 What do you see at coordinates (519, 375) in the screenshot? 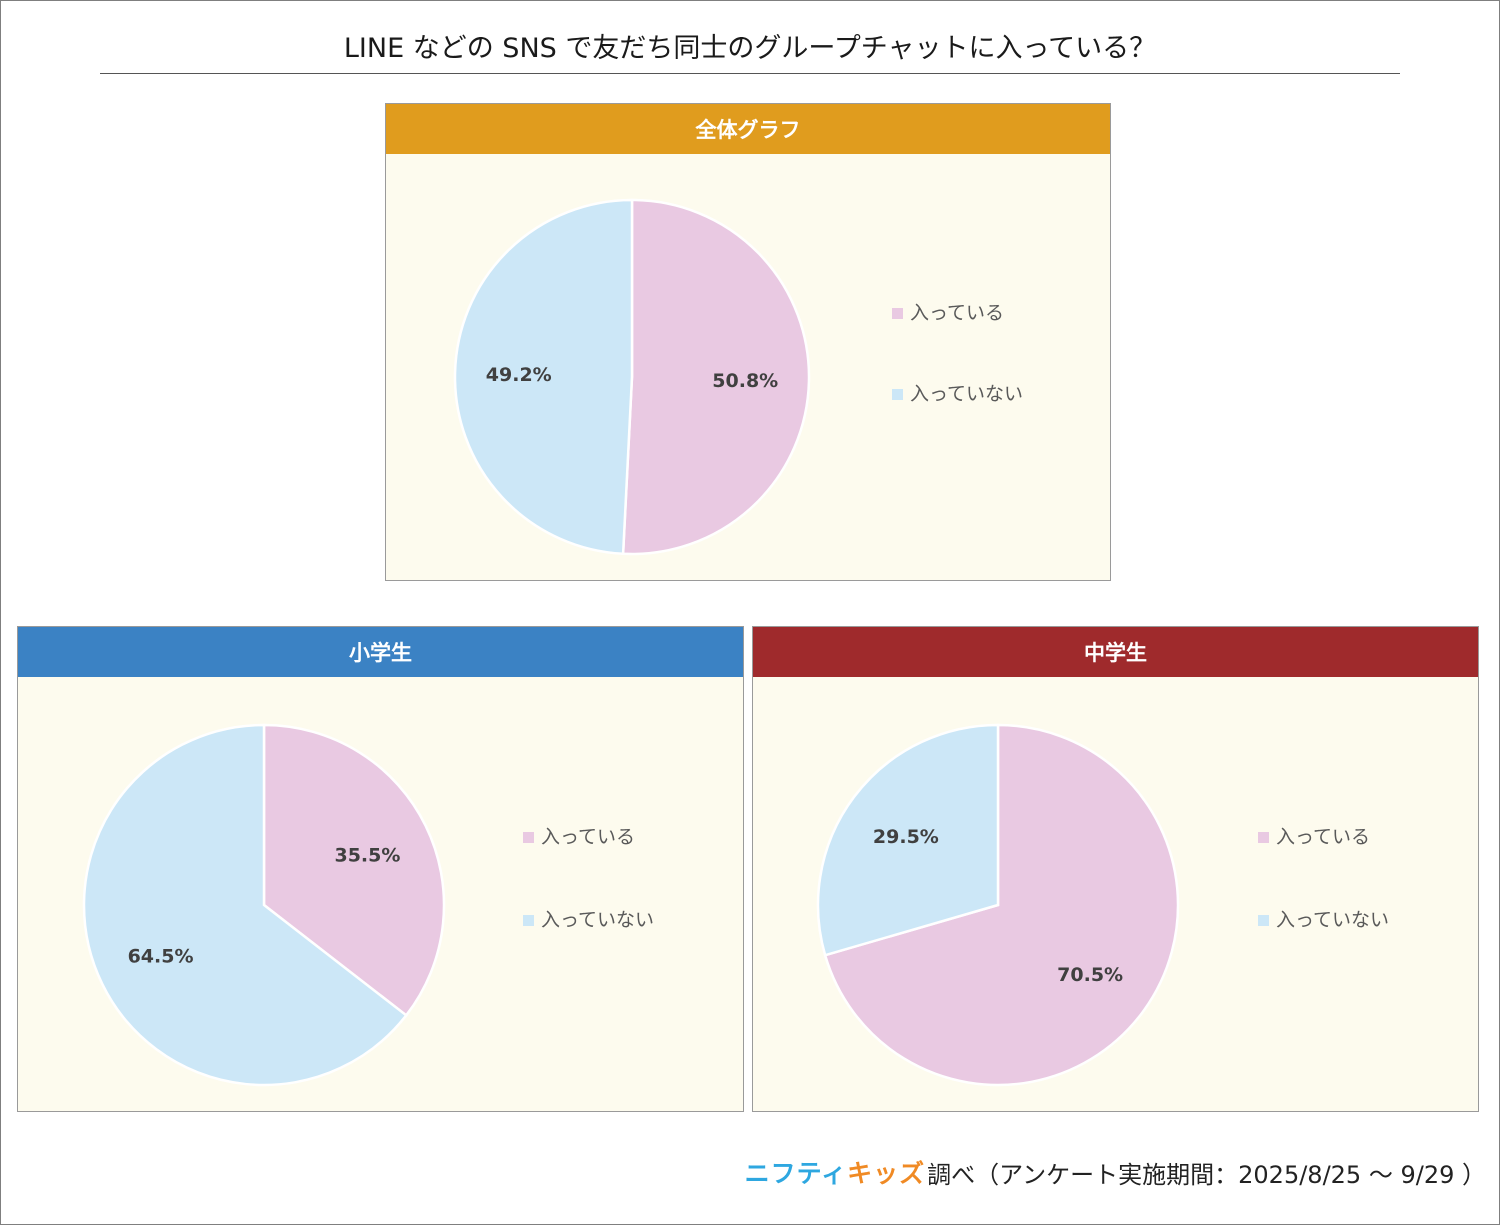
I see `slice-label-not-joined: 49.2%` at bounding box center [519, 375].